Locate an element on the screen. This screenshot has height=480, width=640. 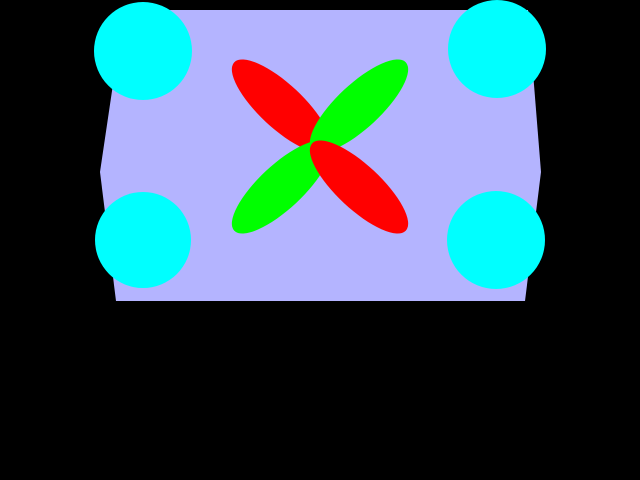
petal-lower-right-red is located at coordinates (359, 187).